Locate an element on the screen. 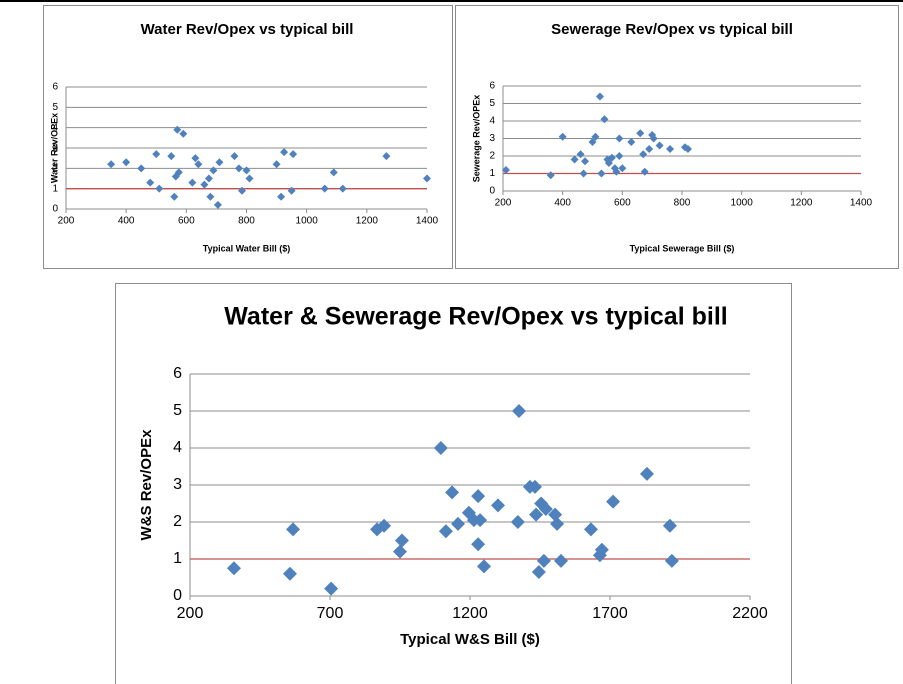  x-axis-label: Typical Water Bill ($) is located at coordinates (247, 248).